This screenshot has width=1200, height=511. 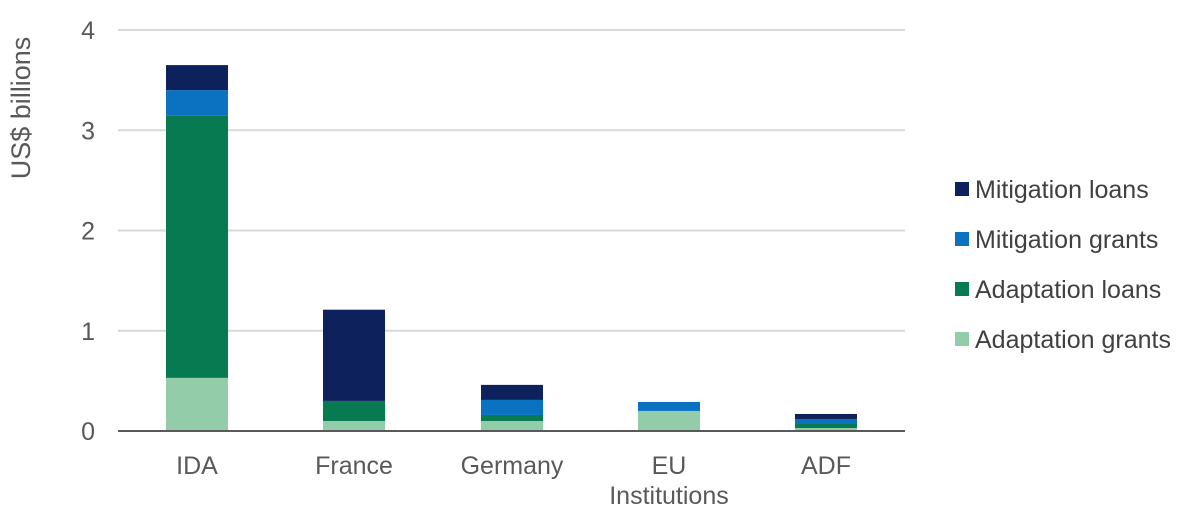 What do you see at coordinates (1068, 290) in the screenshot?
I see `legend-label: Adaptation loans` at bounding box center [1068, 290].